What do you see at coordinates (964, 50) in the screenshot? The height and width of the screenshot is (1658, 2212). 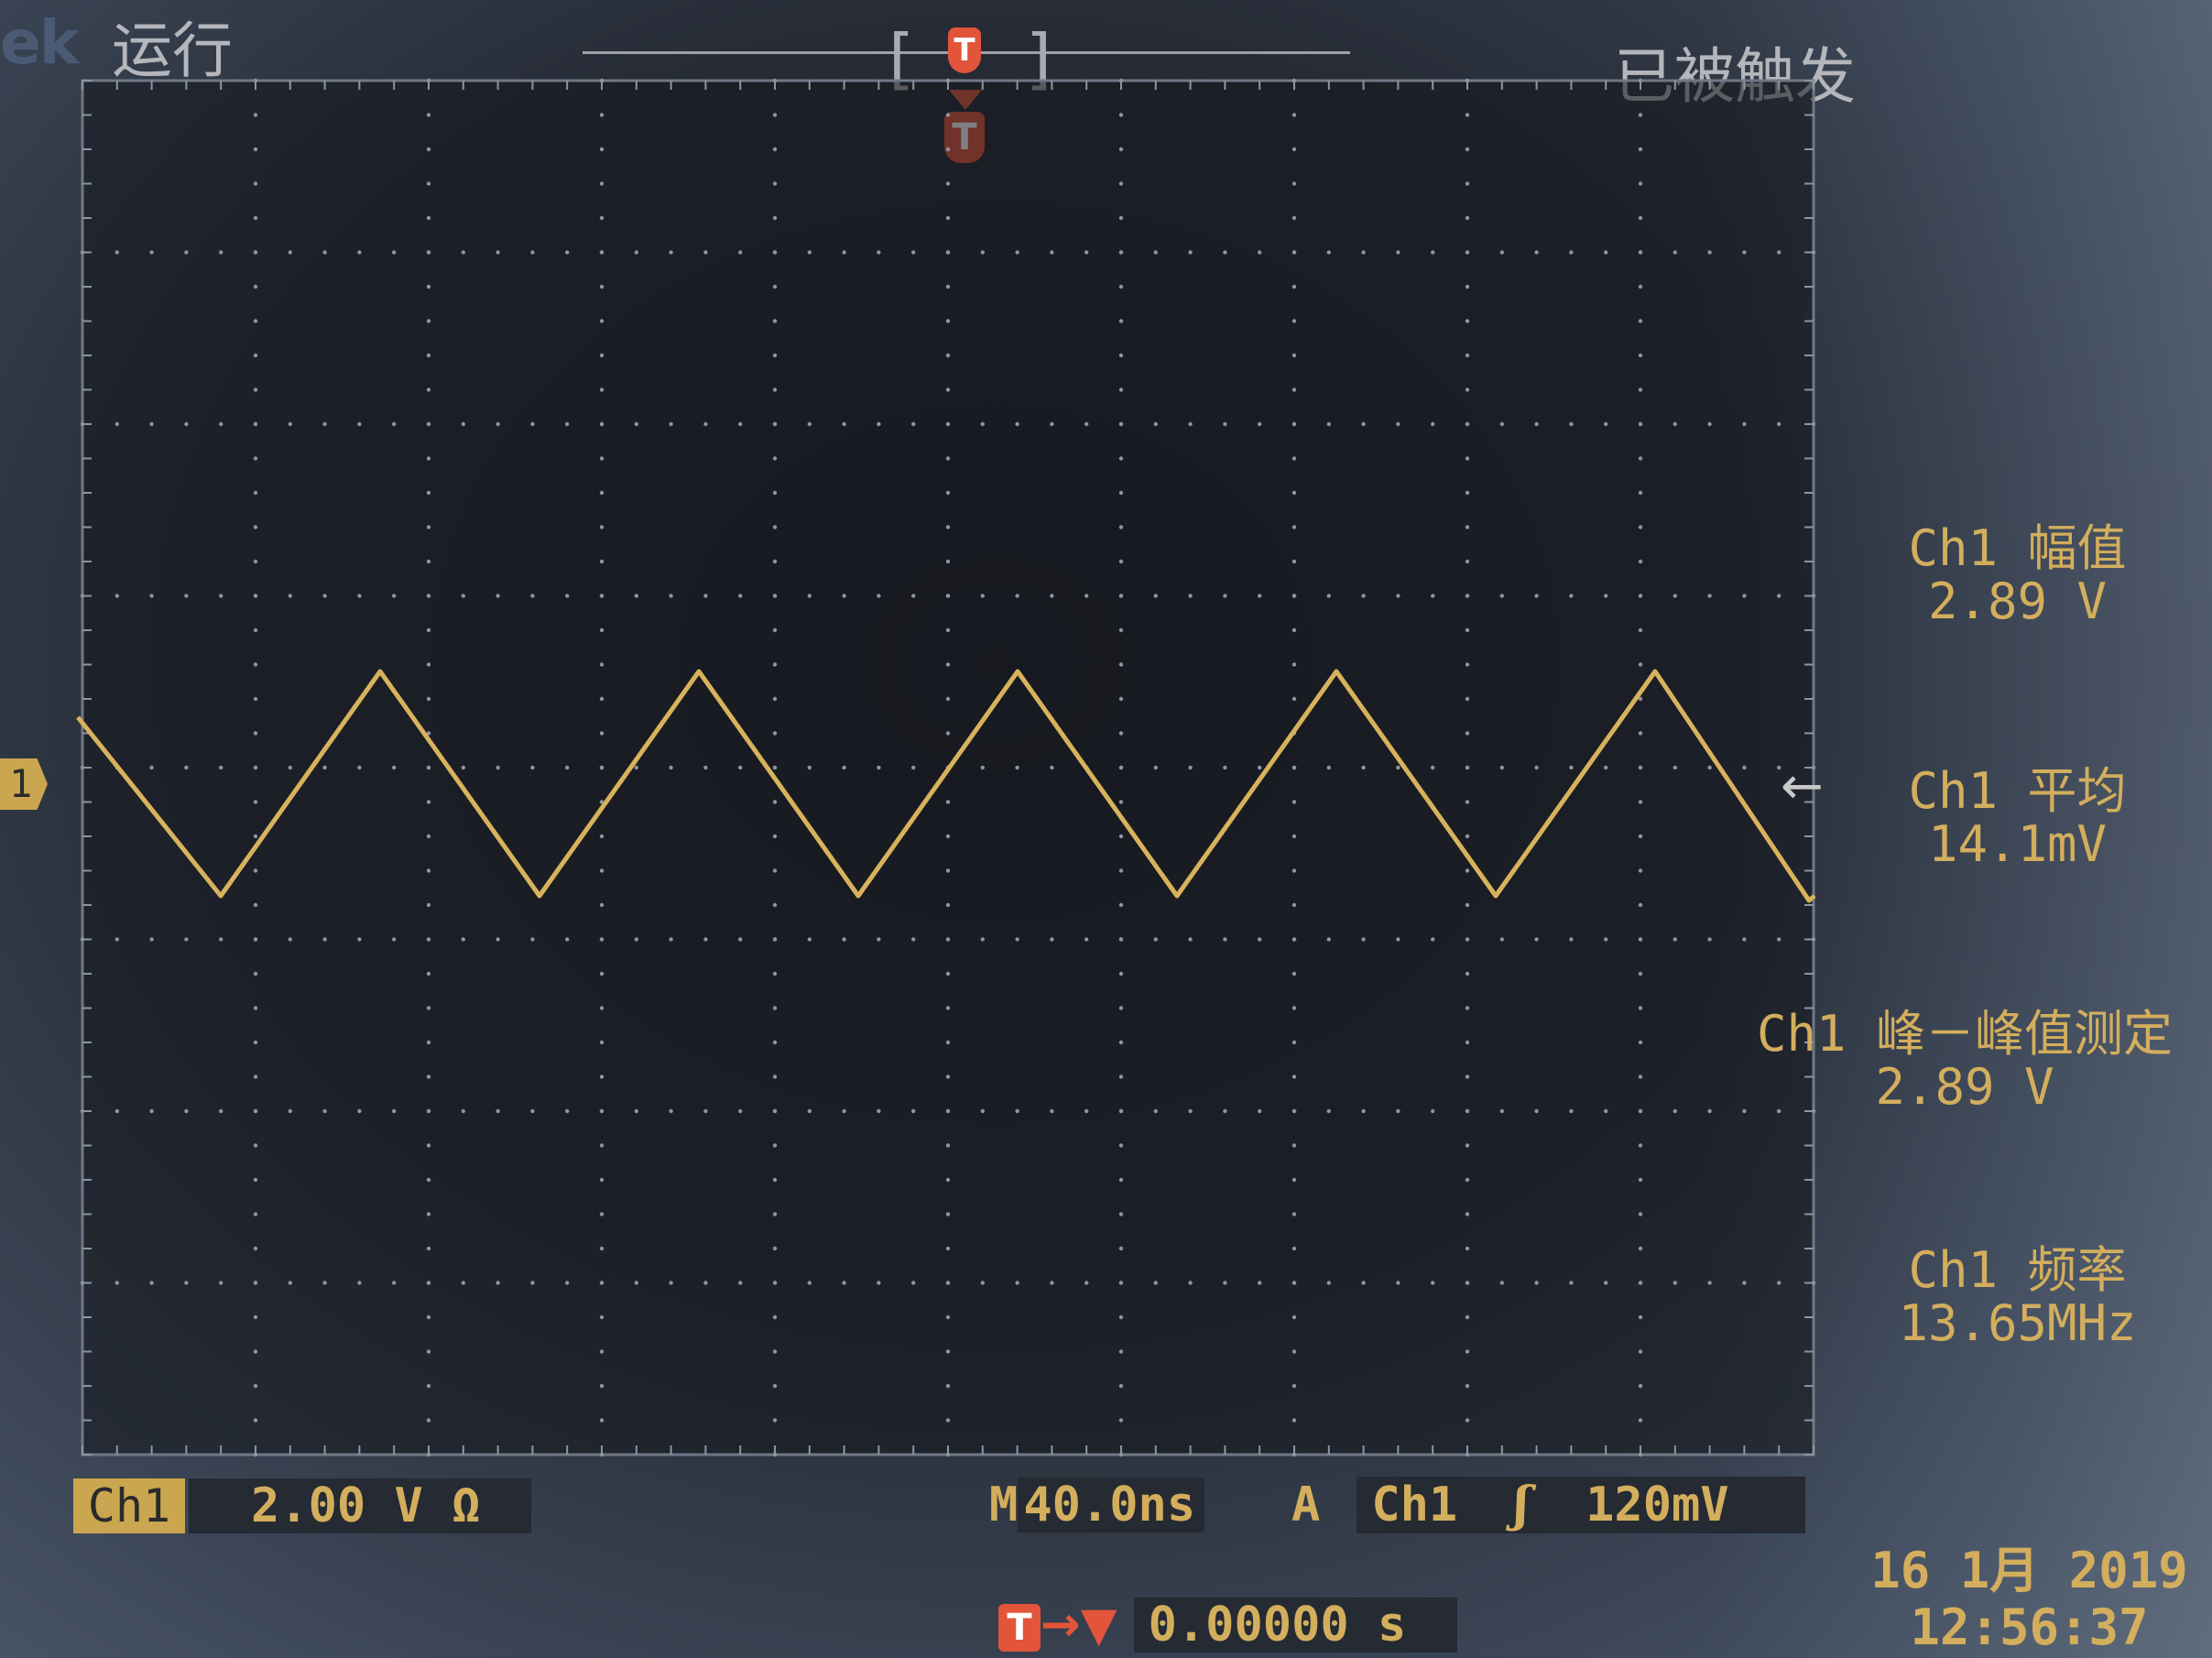 I see `timeline-trigger-marker: T` at bounding box center [964, 50].